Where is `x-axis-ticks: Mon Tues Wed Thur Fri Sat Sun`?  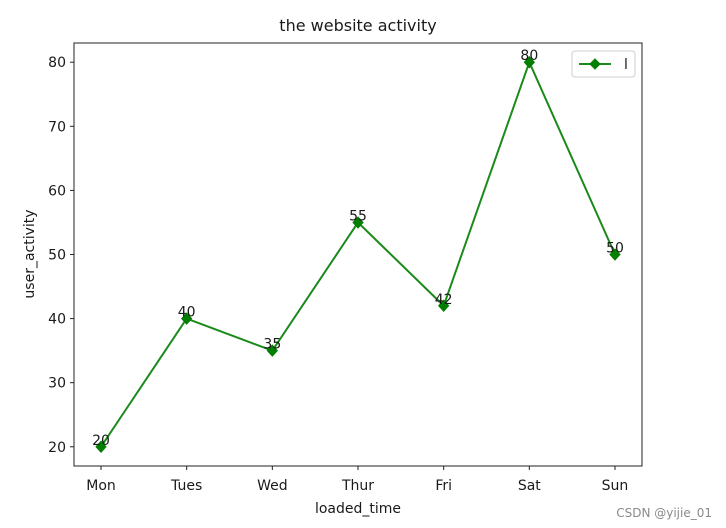 x-axis-ticks: Mon Tues Wed Thur Fri Sat Sun is located at coordinates (357, 480).